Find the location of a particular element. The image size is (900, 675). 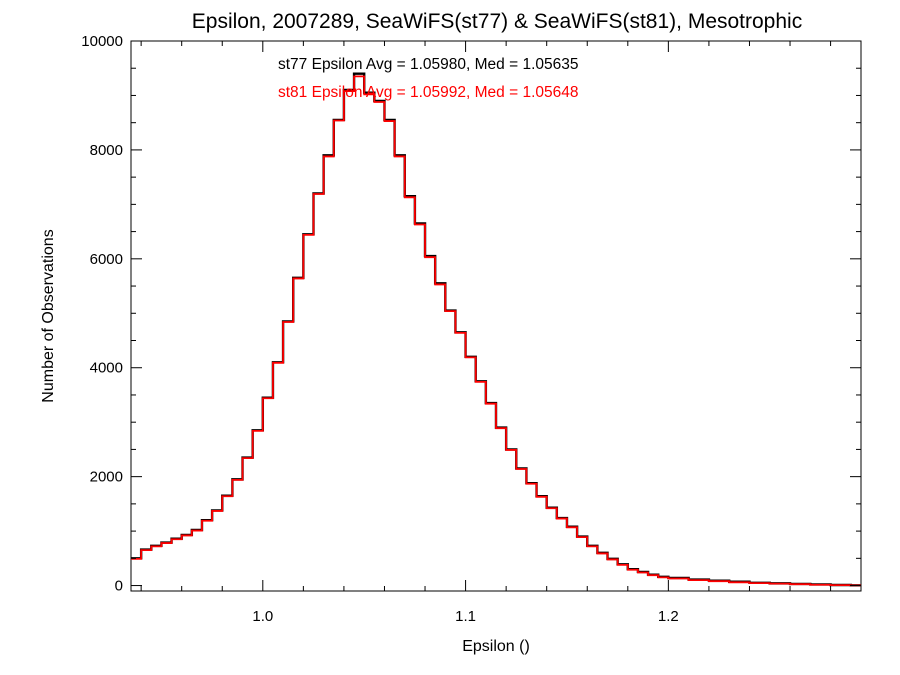

x-tick-label: 1.0 is located at coordinates (262, 616).